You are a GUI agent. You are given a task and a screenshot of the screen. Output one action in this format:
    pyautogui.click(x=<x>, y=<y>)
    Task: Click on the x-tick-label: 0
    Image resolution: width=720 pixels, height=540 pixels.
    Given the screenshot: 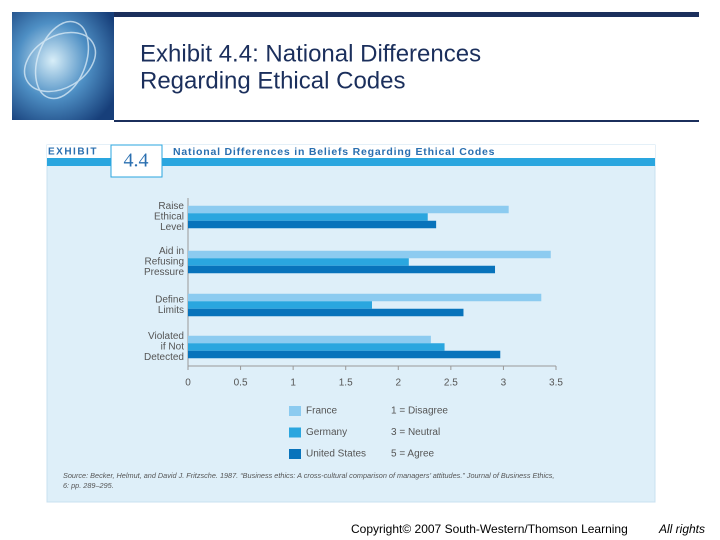 What is the action you would take?
    pyautogui.click(x=188, y=383)
    